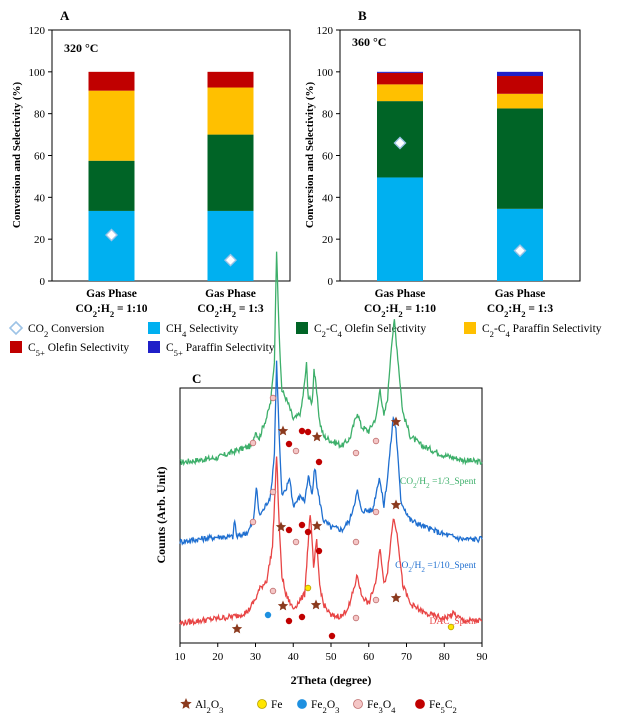 This screenshot has height=721, width=631. Describe the element at coordinates (196, 378) in the screenshot. I see `panel-c-letter: C` at that location.